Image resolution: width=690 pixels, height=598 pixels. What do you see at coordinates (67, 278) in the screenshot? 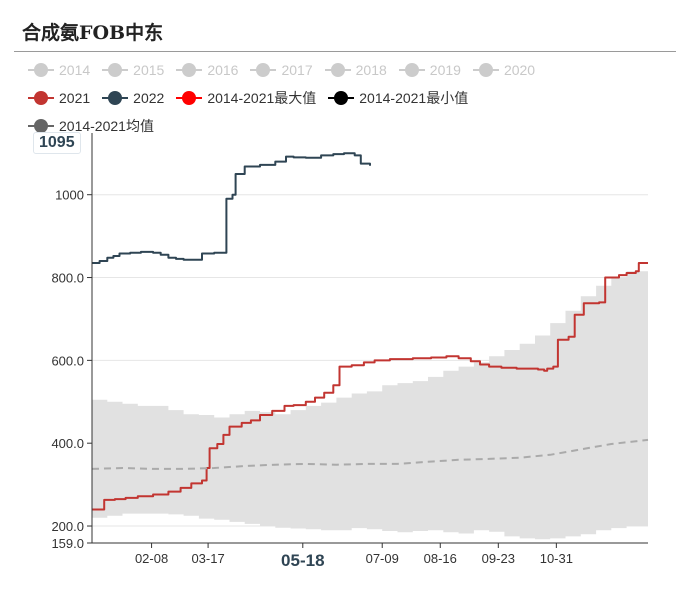
I see `y-tick-label: 800.0` at bounding box center [67, 278].